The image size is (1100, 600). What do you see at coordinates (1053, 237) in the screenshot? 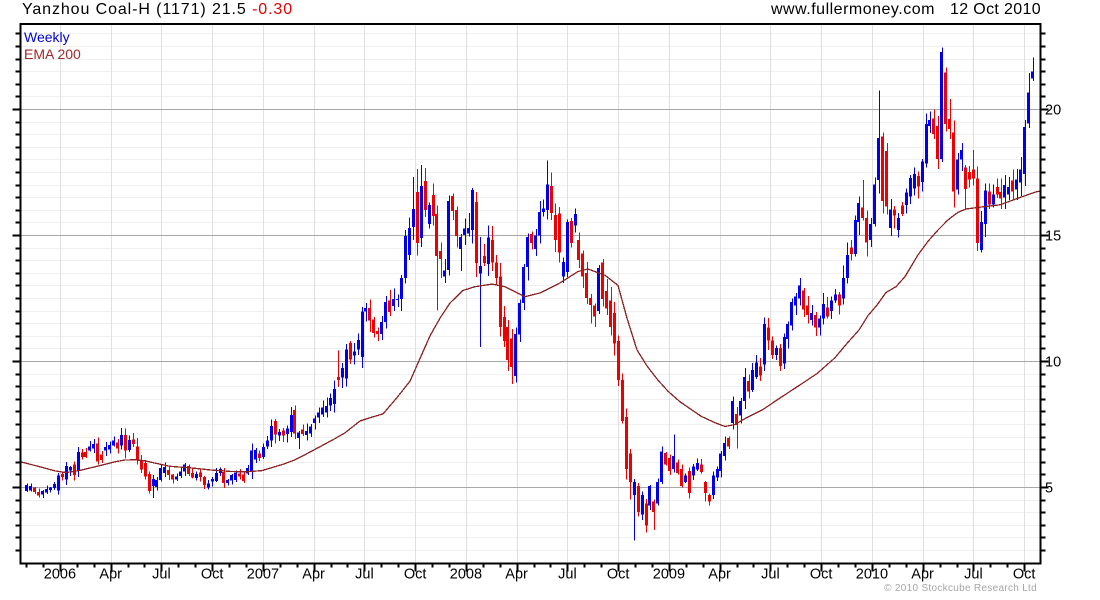
I see `svg-text: 15` at bounding box center [1053, 237].